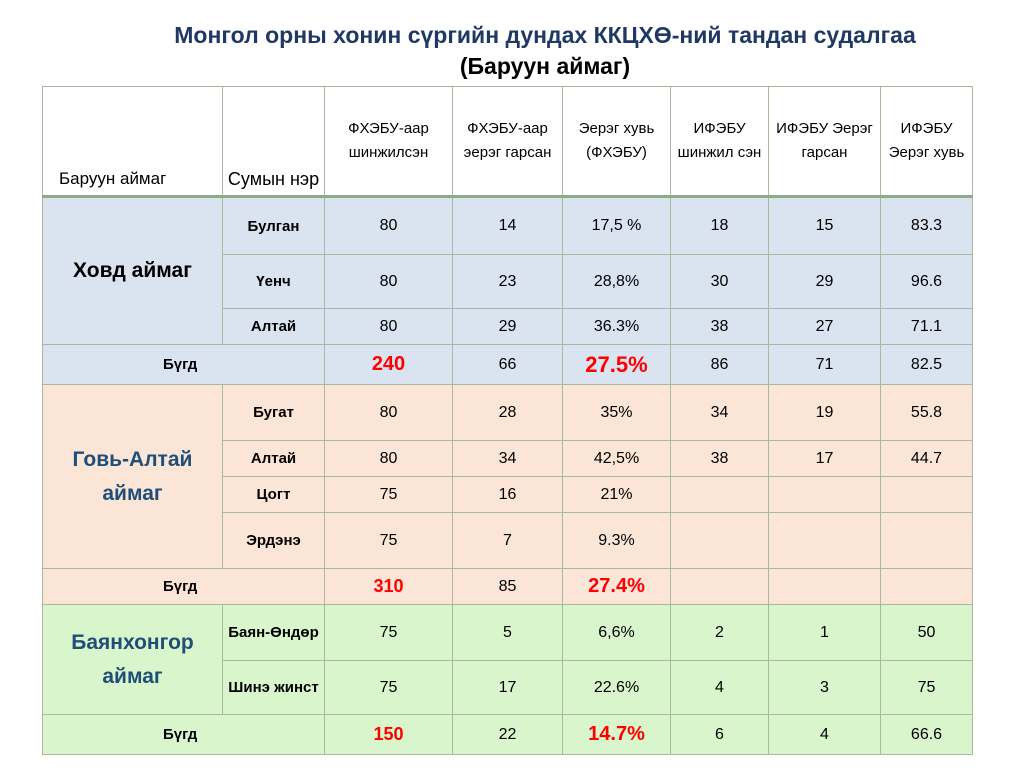  I want to click on total-row: Бүгд 310 85 27.4%, so click(507, 586).